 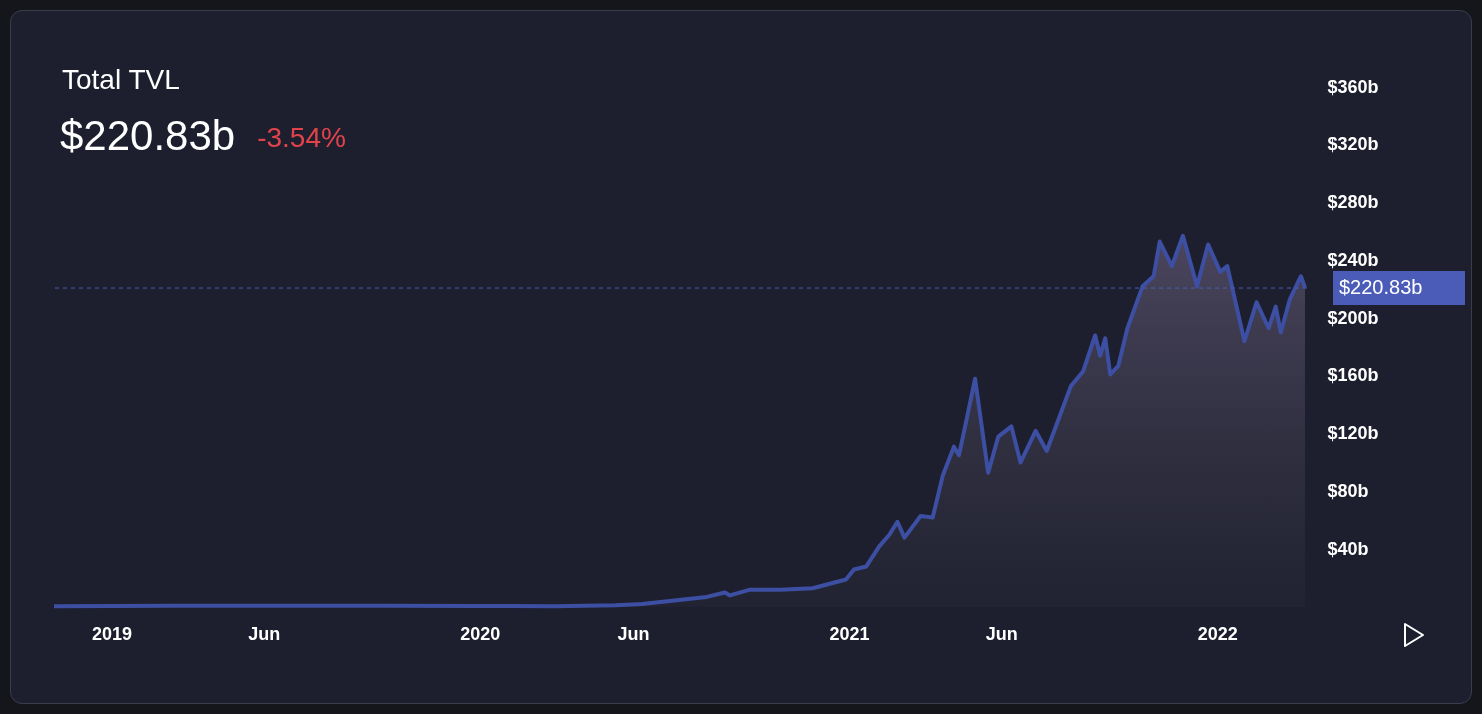 I want to click on x-tick-label: 2020, so click(x=480, y=633).